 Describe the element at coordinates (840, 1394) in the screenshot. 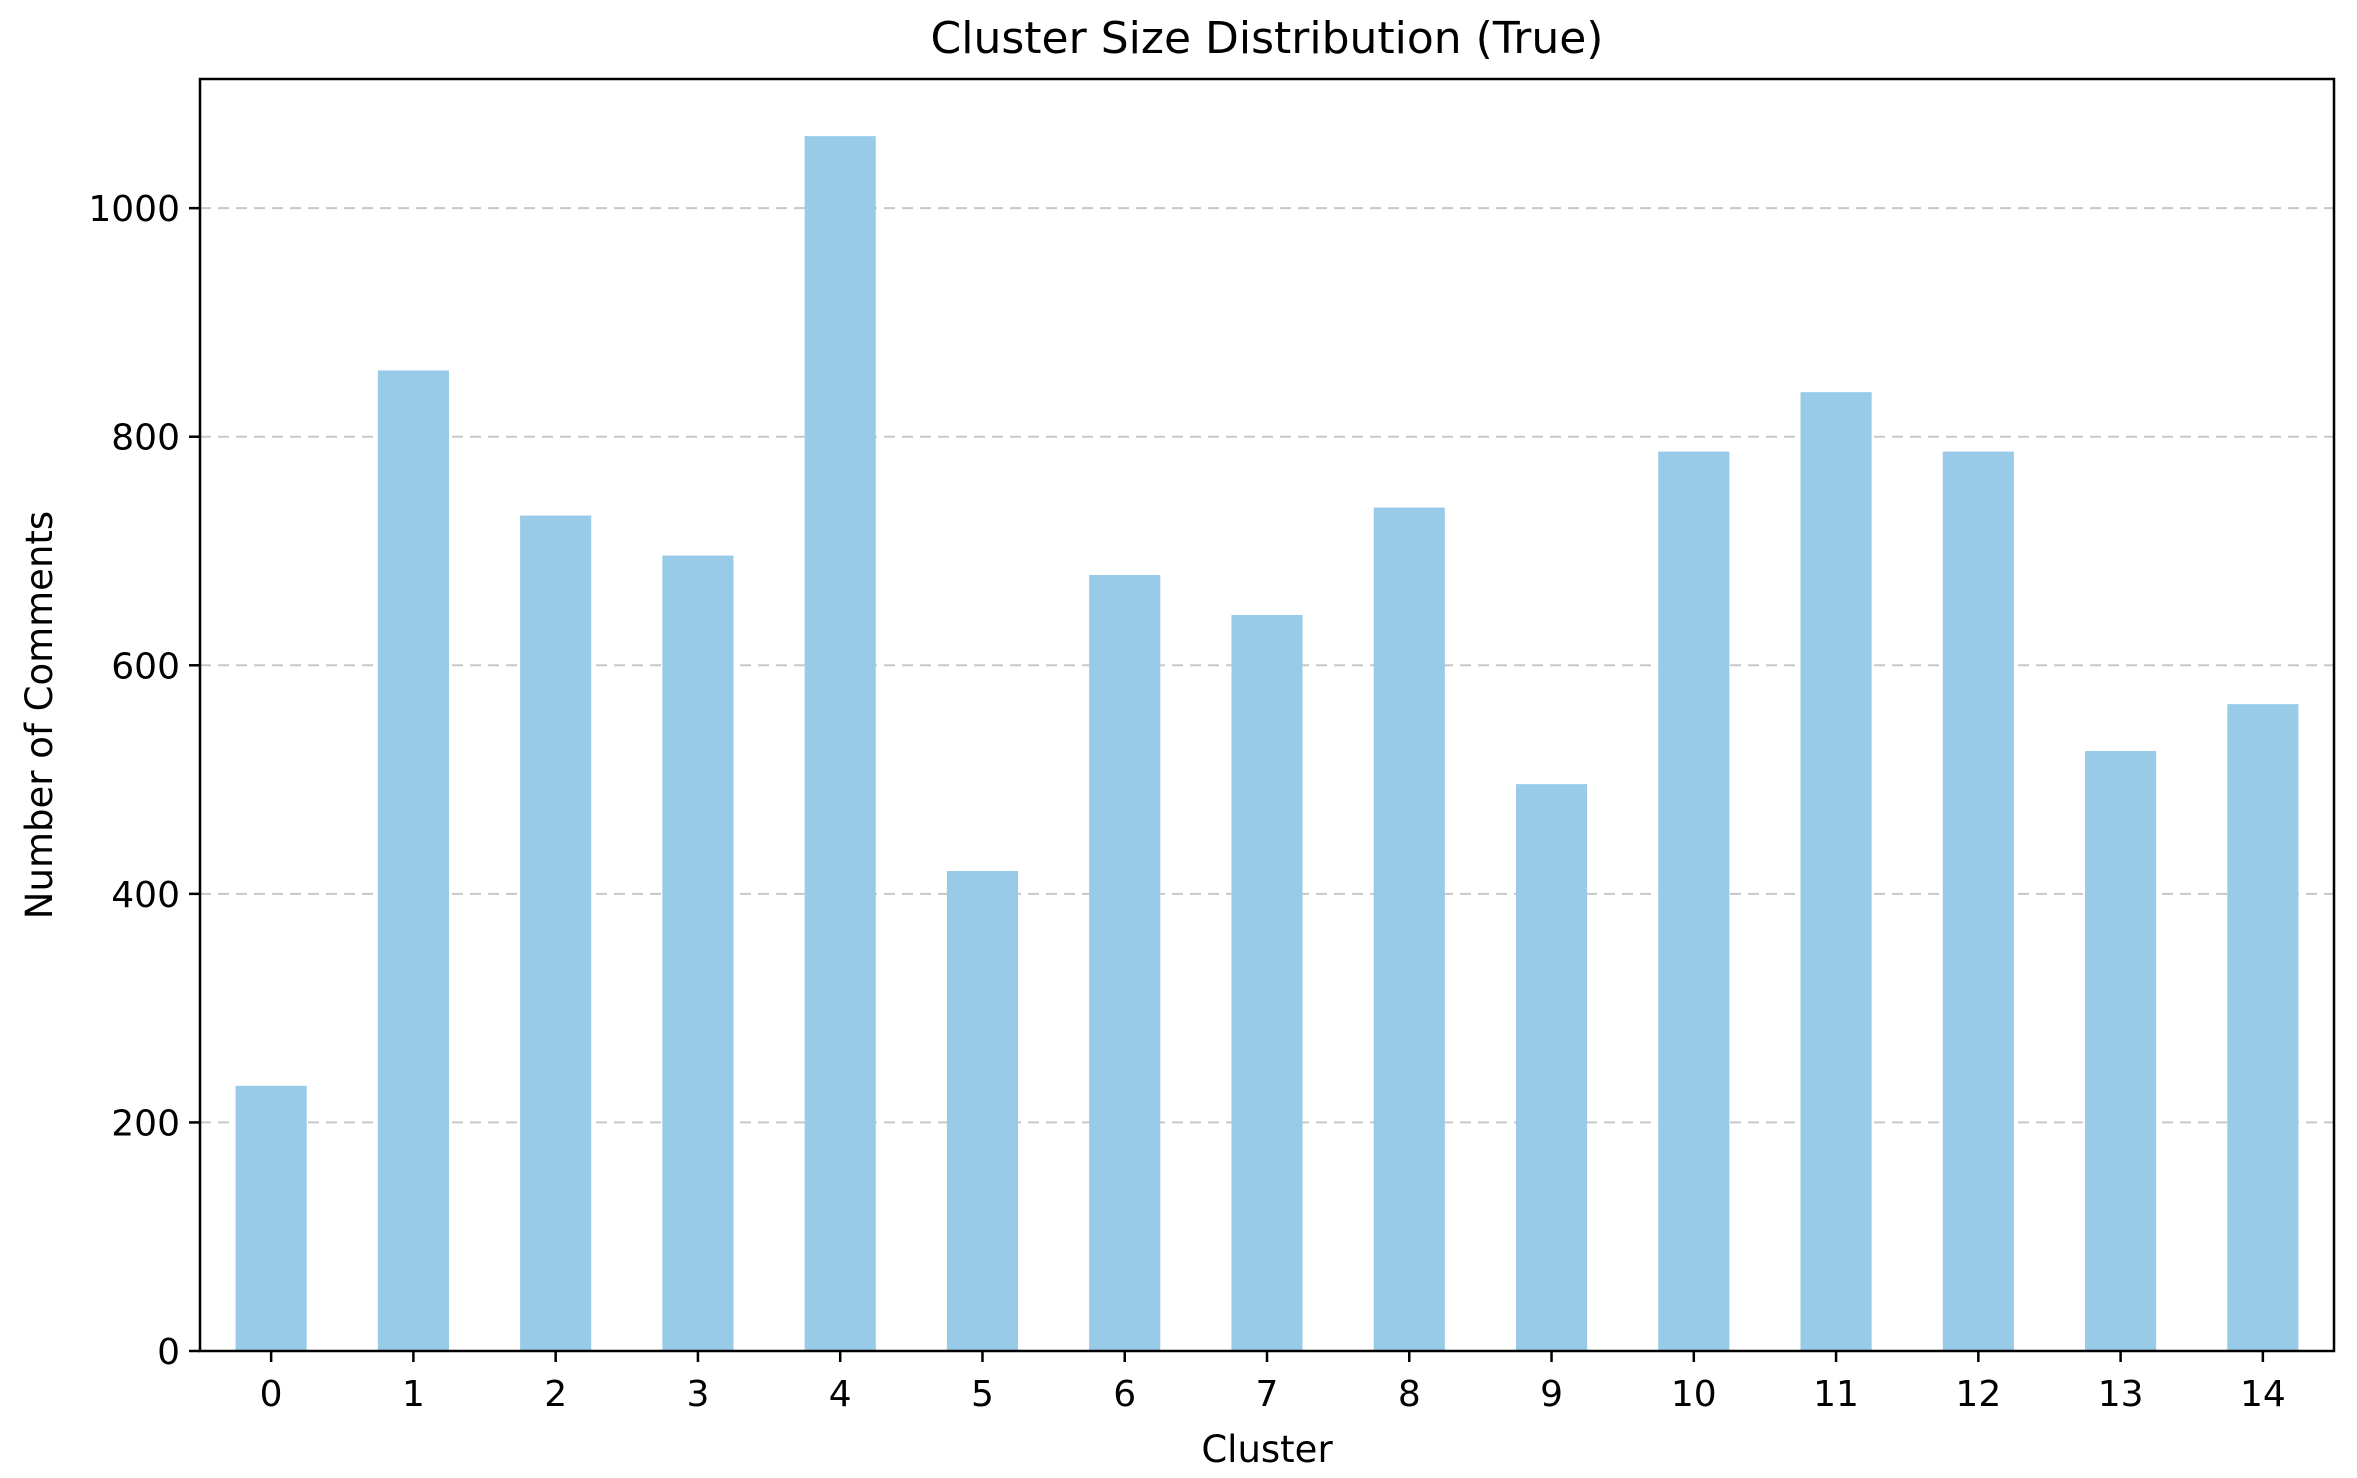

I see `x-tick-label-4: 4` at that location.